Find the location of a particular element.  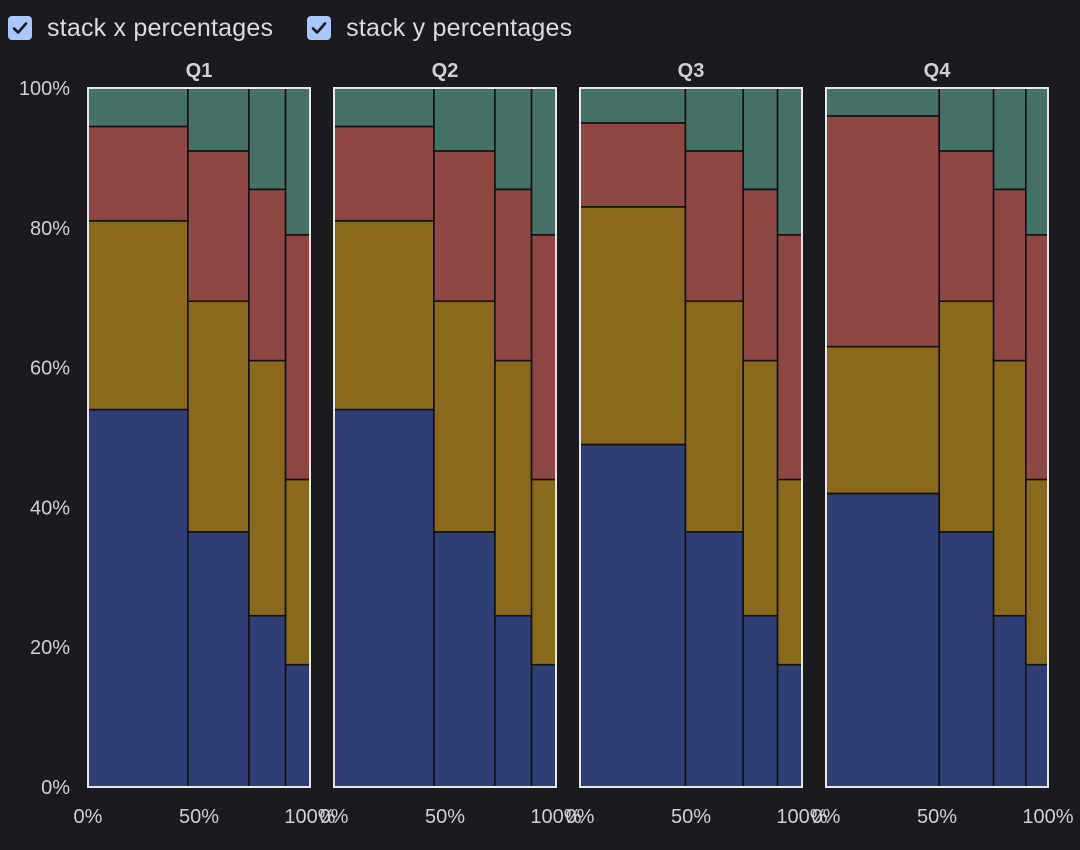

stack-x-checkbox is located at coordinates (20, 28).